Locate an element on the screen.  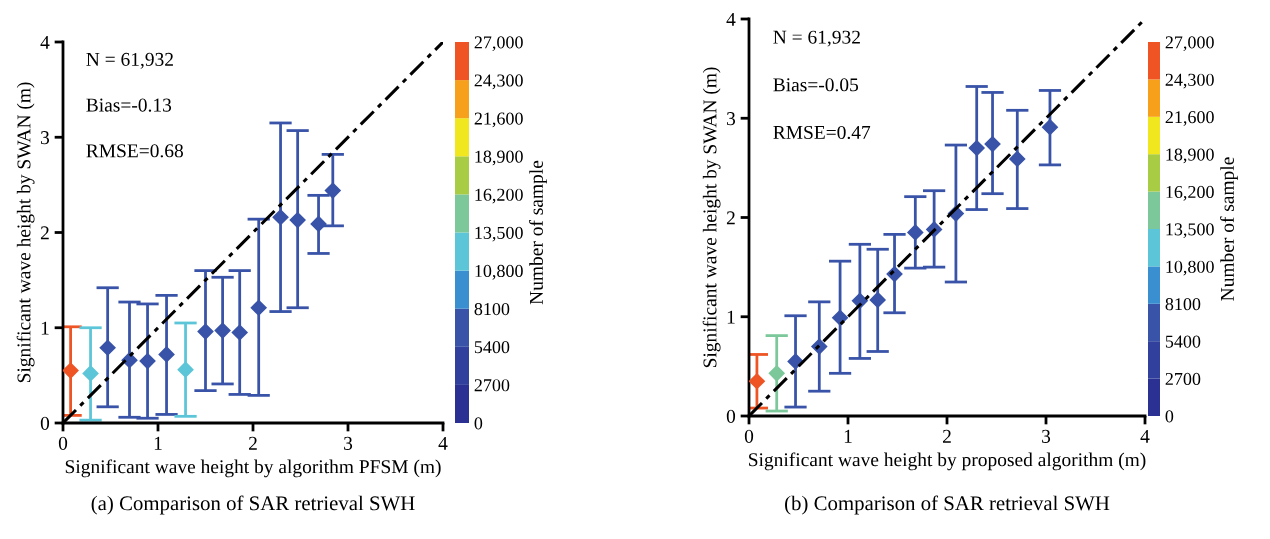
annotation: RMSE=0.68 is located at coordinates (134, 151).